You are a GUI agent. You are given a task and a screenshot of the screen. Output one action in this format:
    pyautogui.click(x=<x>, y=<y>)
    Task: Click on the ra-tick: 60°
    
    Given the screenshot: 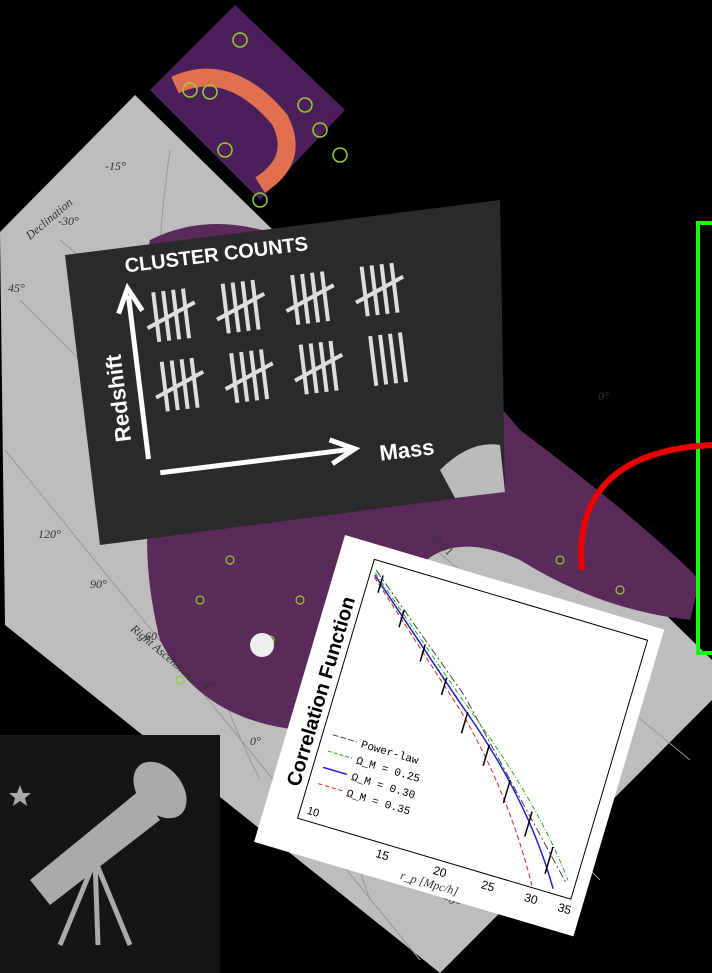 What is the action you would take?
    pyautogui.click(x=153, y=636)
    